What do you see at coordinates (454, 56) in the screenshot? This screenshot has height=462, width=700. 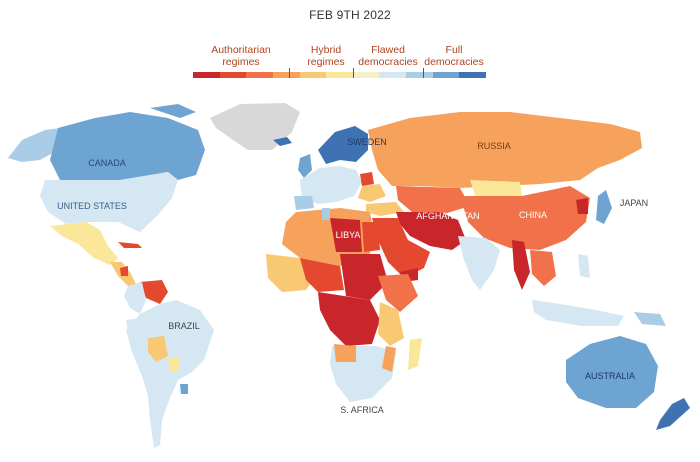 I see `legend-label-full: Full democracies` at bounding box center [454, 56].